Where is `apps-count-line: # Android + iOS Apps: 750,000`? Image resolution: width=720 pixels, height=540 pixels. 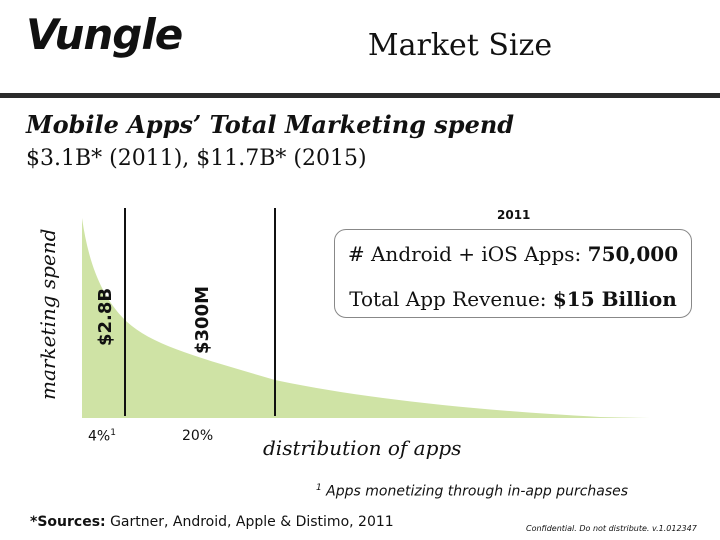 apps-count-line: # Android + iOS Apps: 750,000 is located at coordinates (513, 254).